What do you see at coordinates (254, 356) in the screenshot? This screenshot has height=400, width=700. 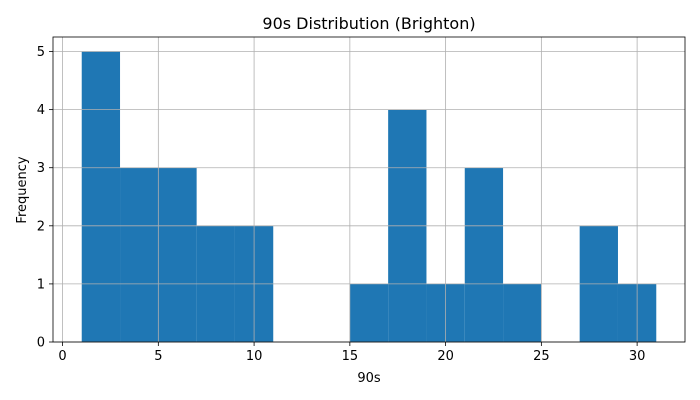 I see `x-tick-label: 10` at bounding box center [254, 356].